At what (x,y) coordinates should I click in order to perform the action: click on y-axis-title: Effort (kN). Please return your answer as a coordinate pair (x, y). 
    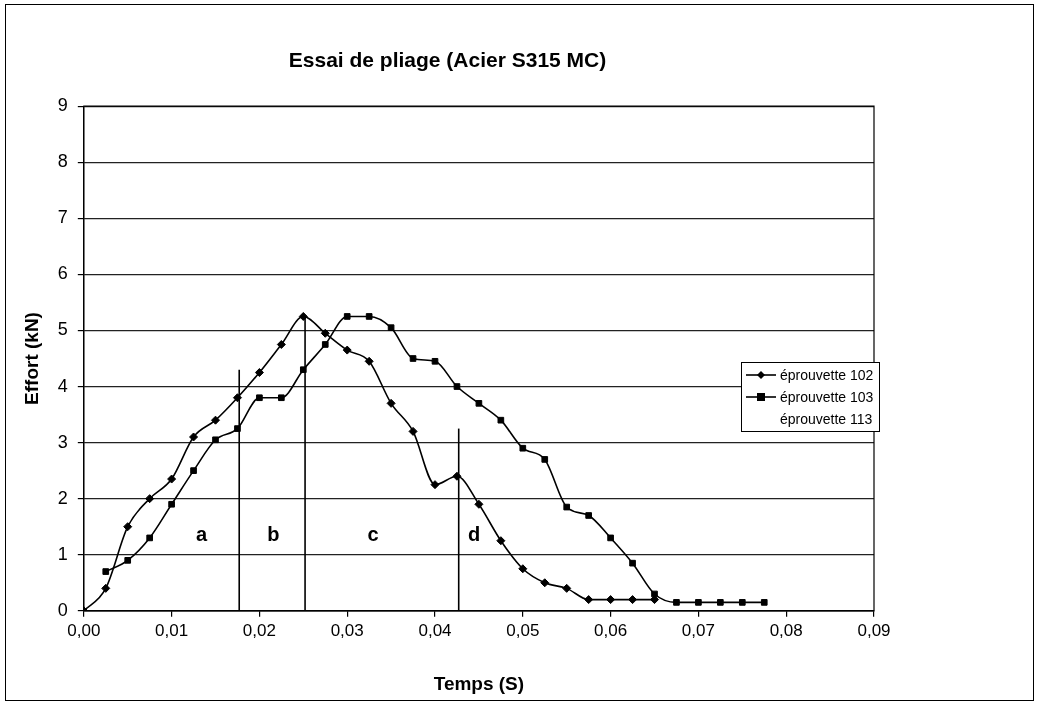
    Looking at the image, I should click on (31, 358).